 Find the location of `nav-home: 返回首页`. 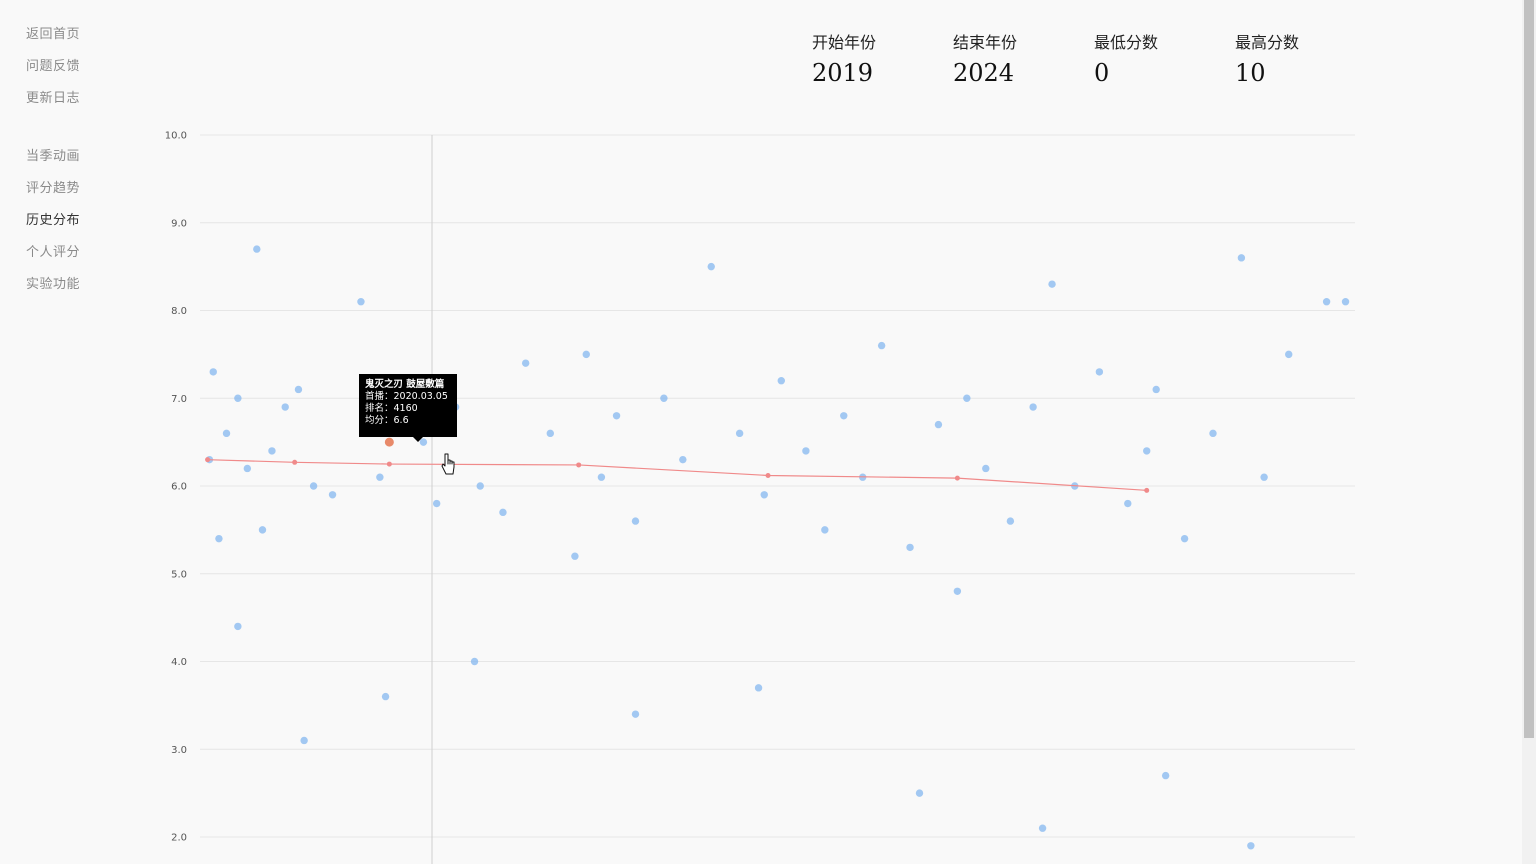

nav-home: 返回首页 is located at coordinates (53, 34).